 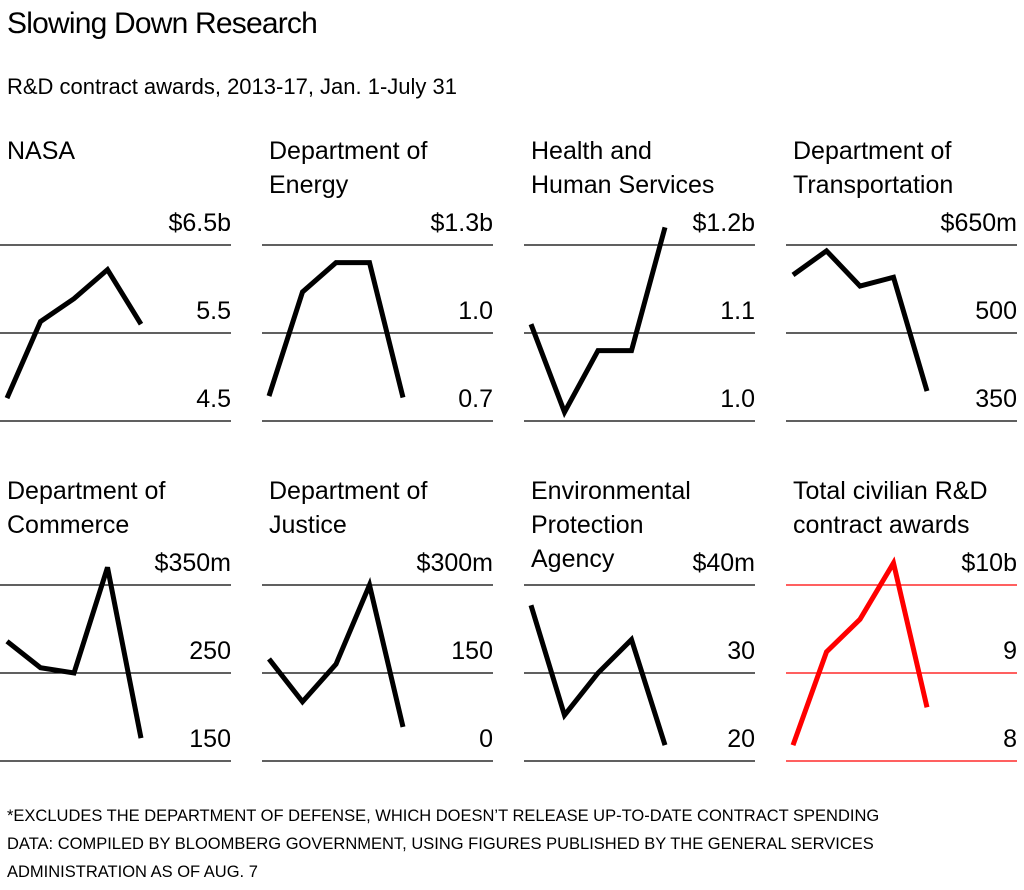 I want to click on y-tick-label: 1.1, so click(x=737, y=311).